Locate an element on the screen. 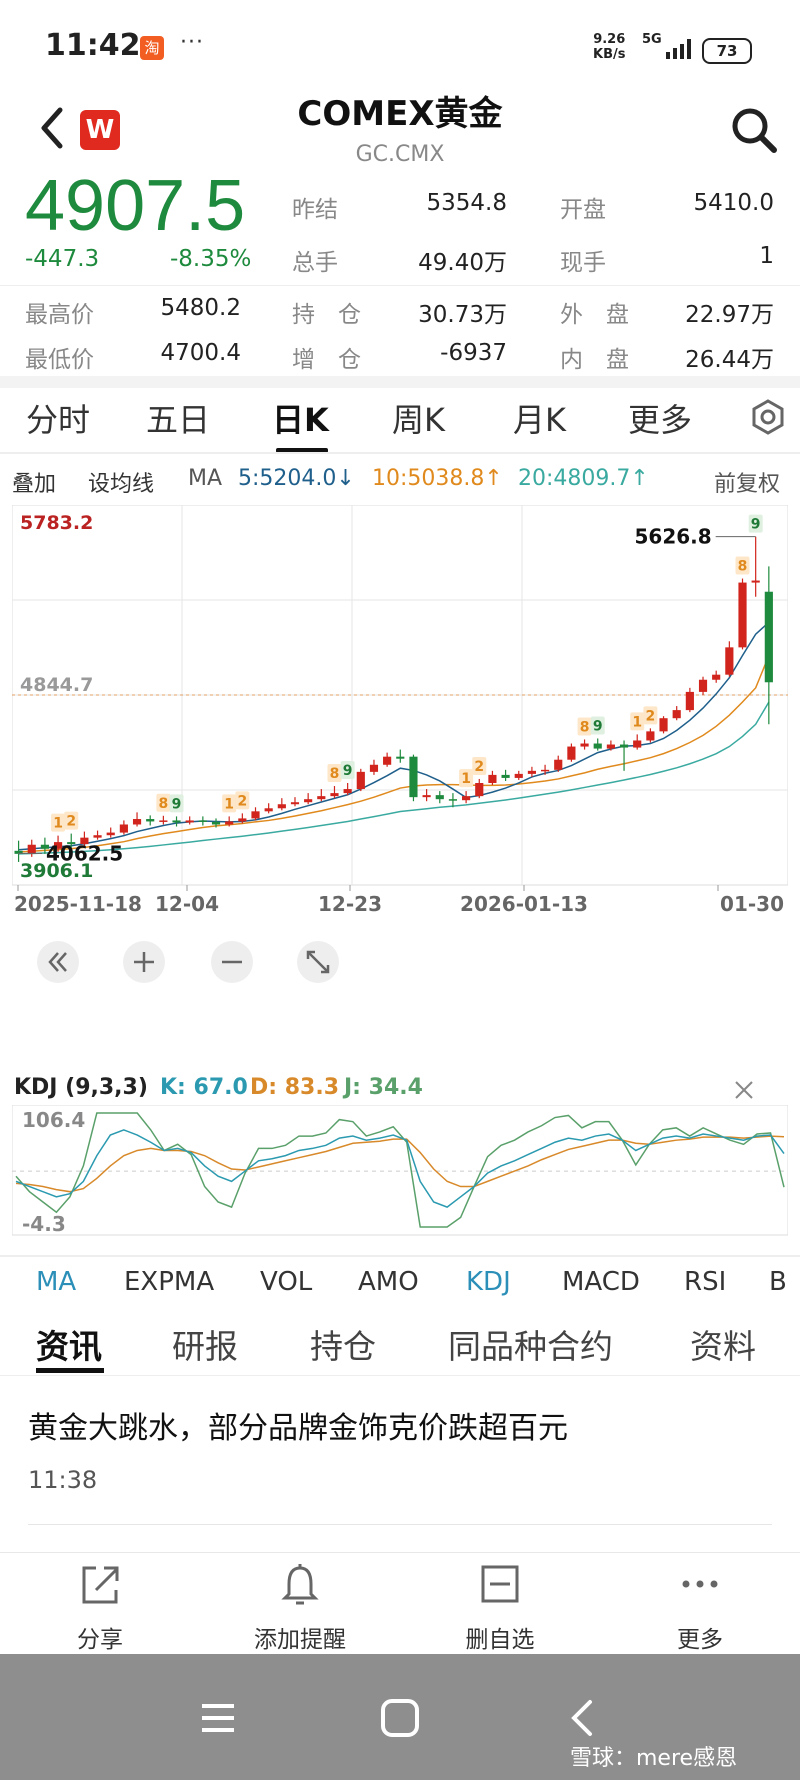 The width and height of the screenshot is (800, 1780). kdj-chart: 106.4 -4.3 is located at coordinates (400, 1175).